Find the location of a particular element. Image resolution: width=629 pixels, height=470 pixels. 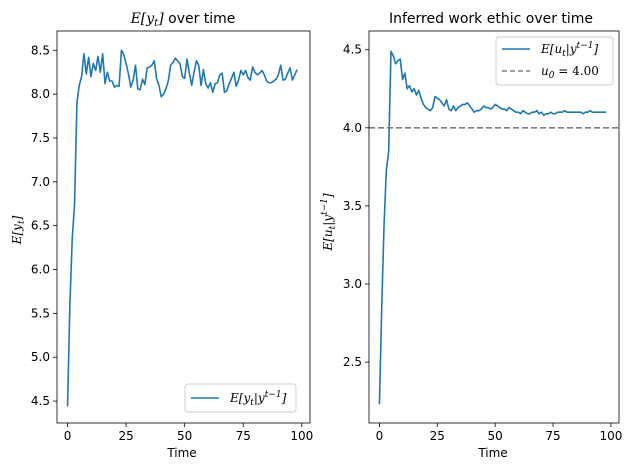

right-legend-label-0: E[ut|yt−1] is located at coordinates (569, 50).